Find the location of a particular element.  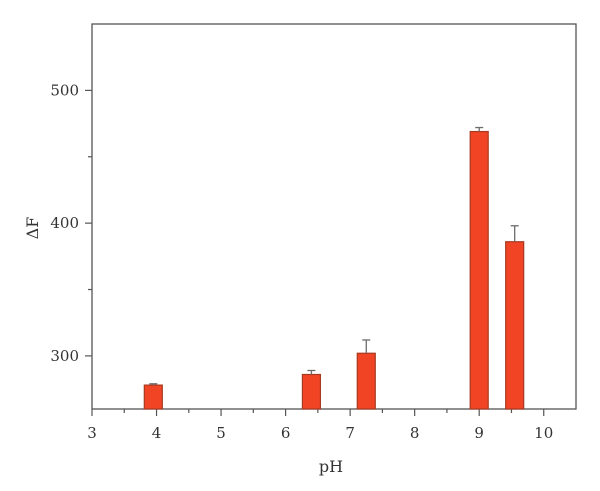

error-bar-ph-6.4 is located at coordinates (311, 372).